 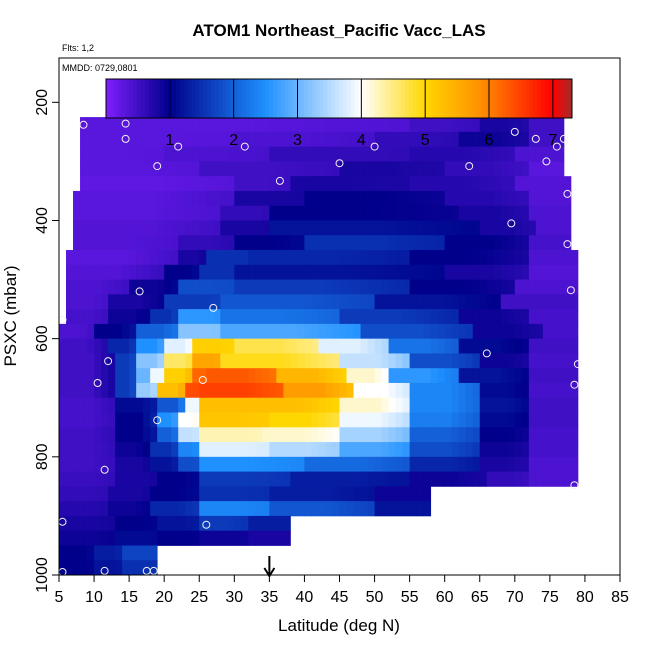 I want to click on x-tick-label: 70, so click(x=515, y=597).